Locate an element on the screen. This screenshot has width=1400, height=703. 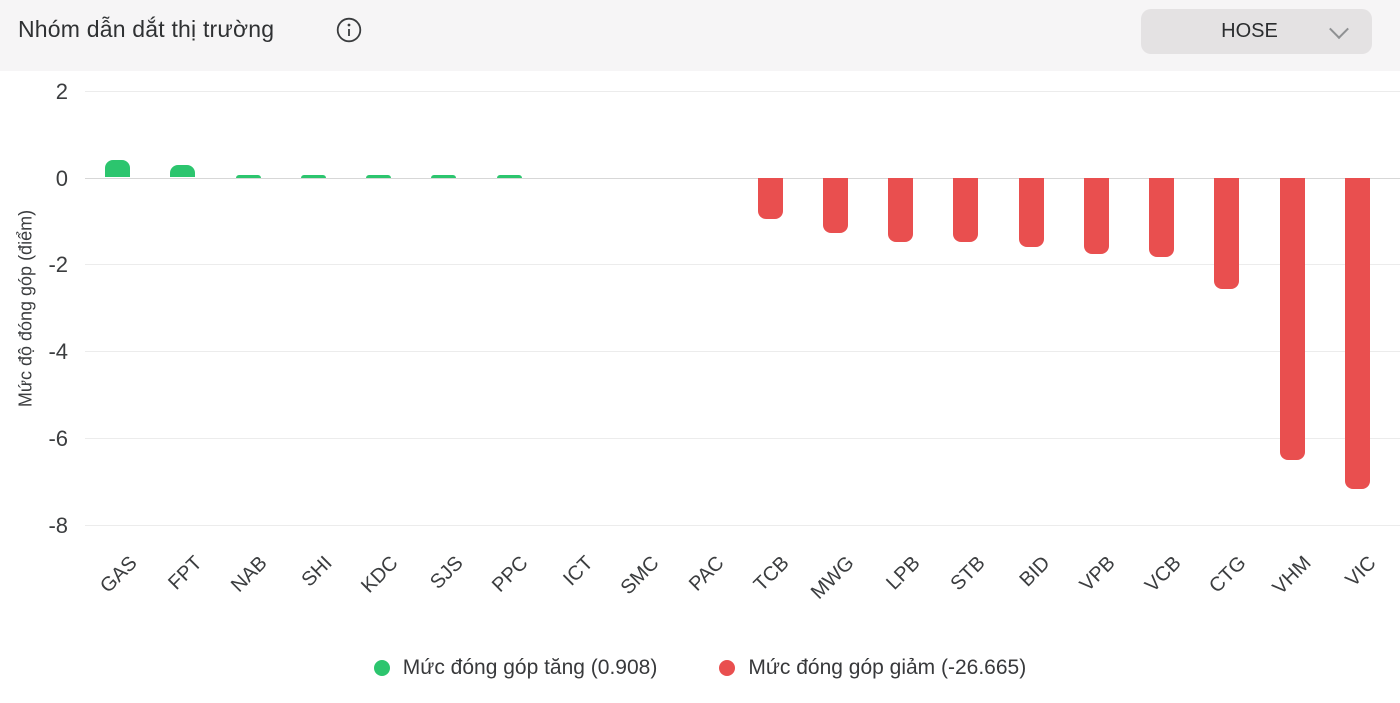
y-tick-label: -4 is located at coordinates (58, 352).